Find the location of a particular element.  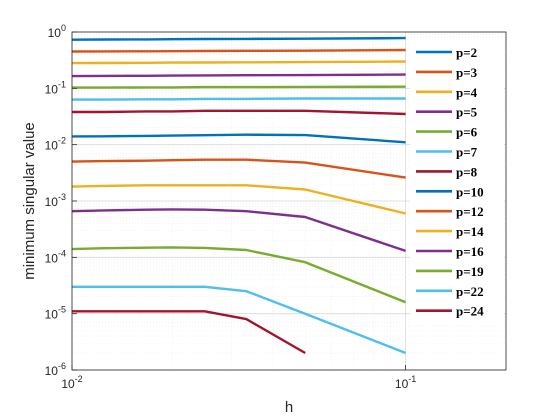

y-tick-label: 10⁻¹ is located at coordinates (55, 87).